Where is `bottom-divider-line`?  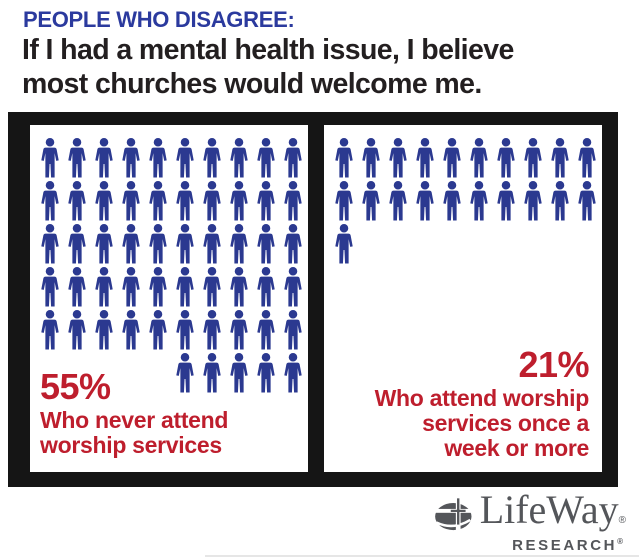
bottom-divider-line is located at coordinates (422, 556).